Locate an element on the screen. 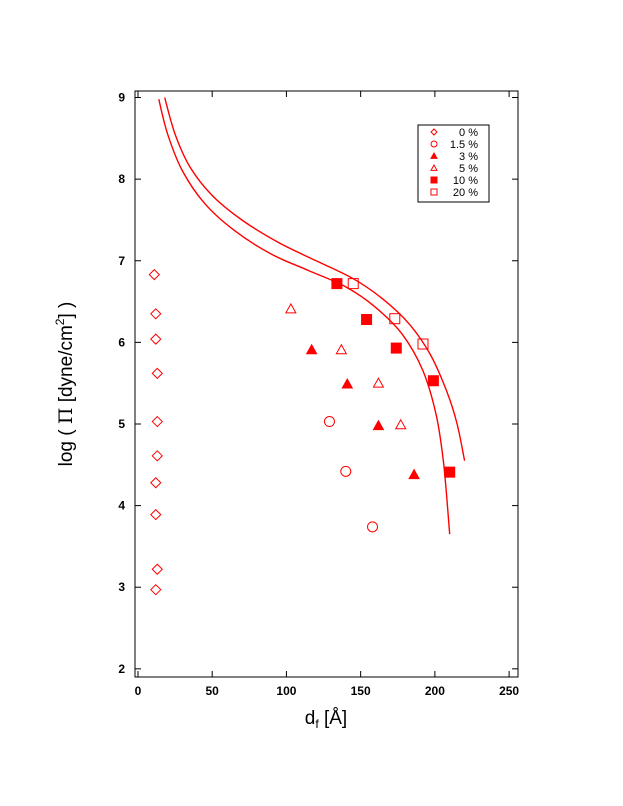 This screenshot has width=623, height=806. x-tick-label: 50 is located at coordinates (213, 691).